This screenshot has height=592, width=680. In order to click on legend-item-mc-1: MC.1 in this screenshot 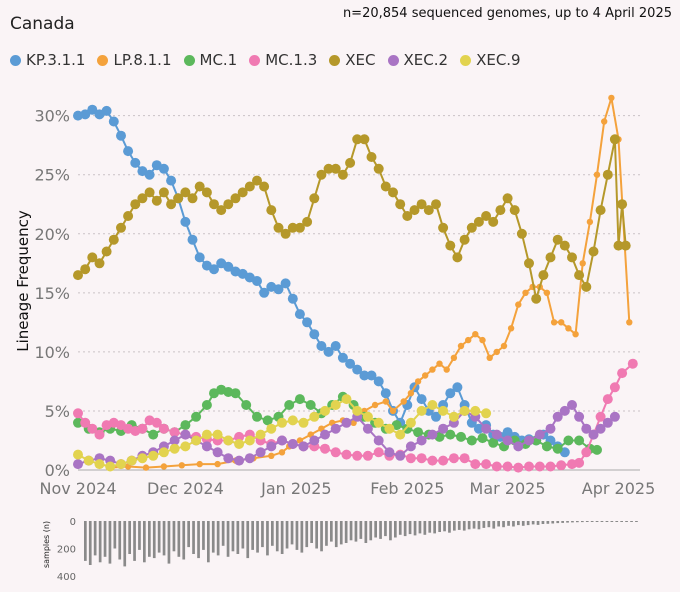, I will do `click(210, 60)`.